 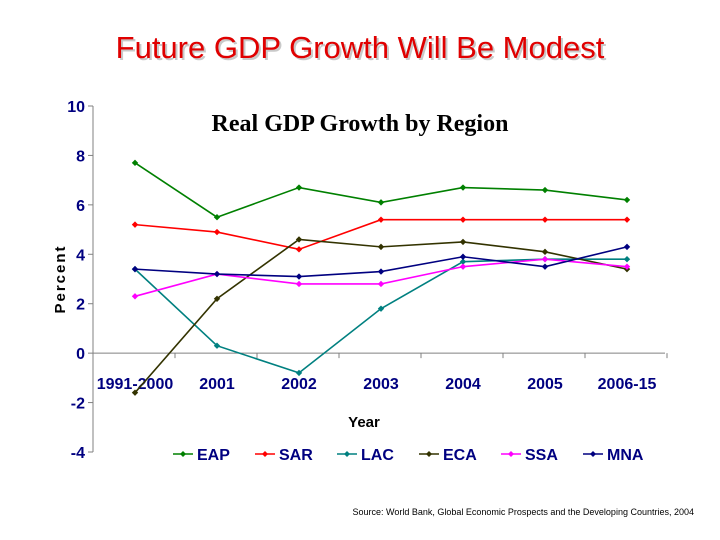 What do you see at coordinates (80, 156) in the screenshot?
I see `y-tick-label: 8` at bounding box center [80, 156].